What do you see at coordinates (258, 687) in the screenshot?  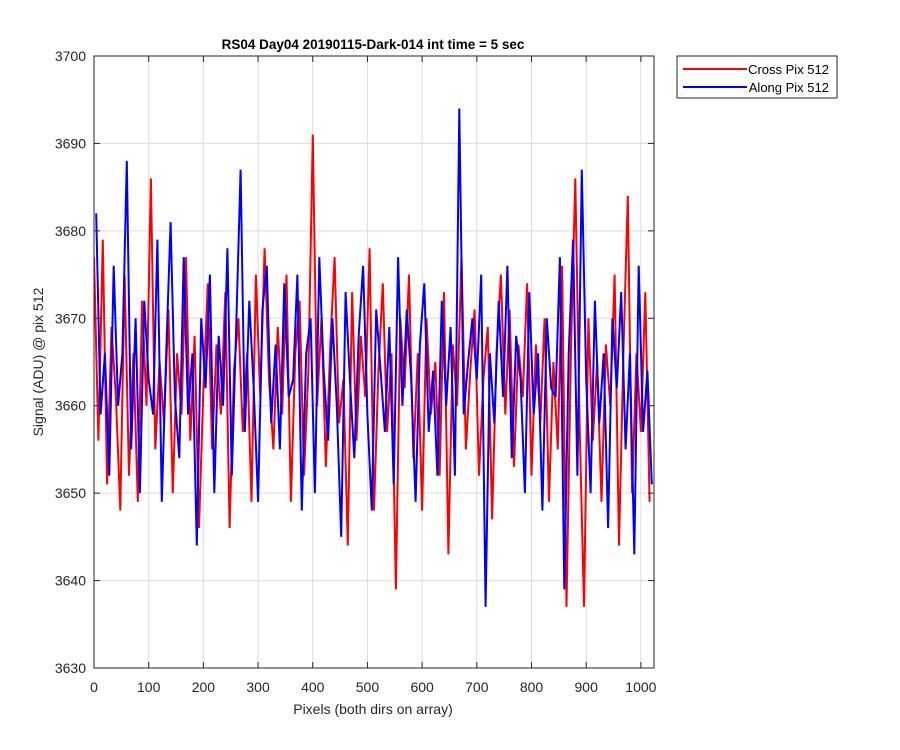 I see `x-tick-label: 300` at bounding box center [258, 687].